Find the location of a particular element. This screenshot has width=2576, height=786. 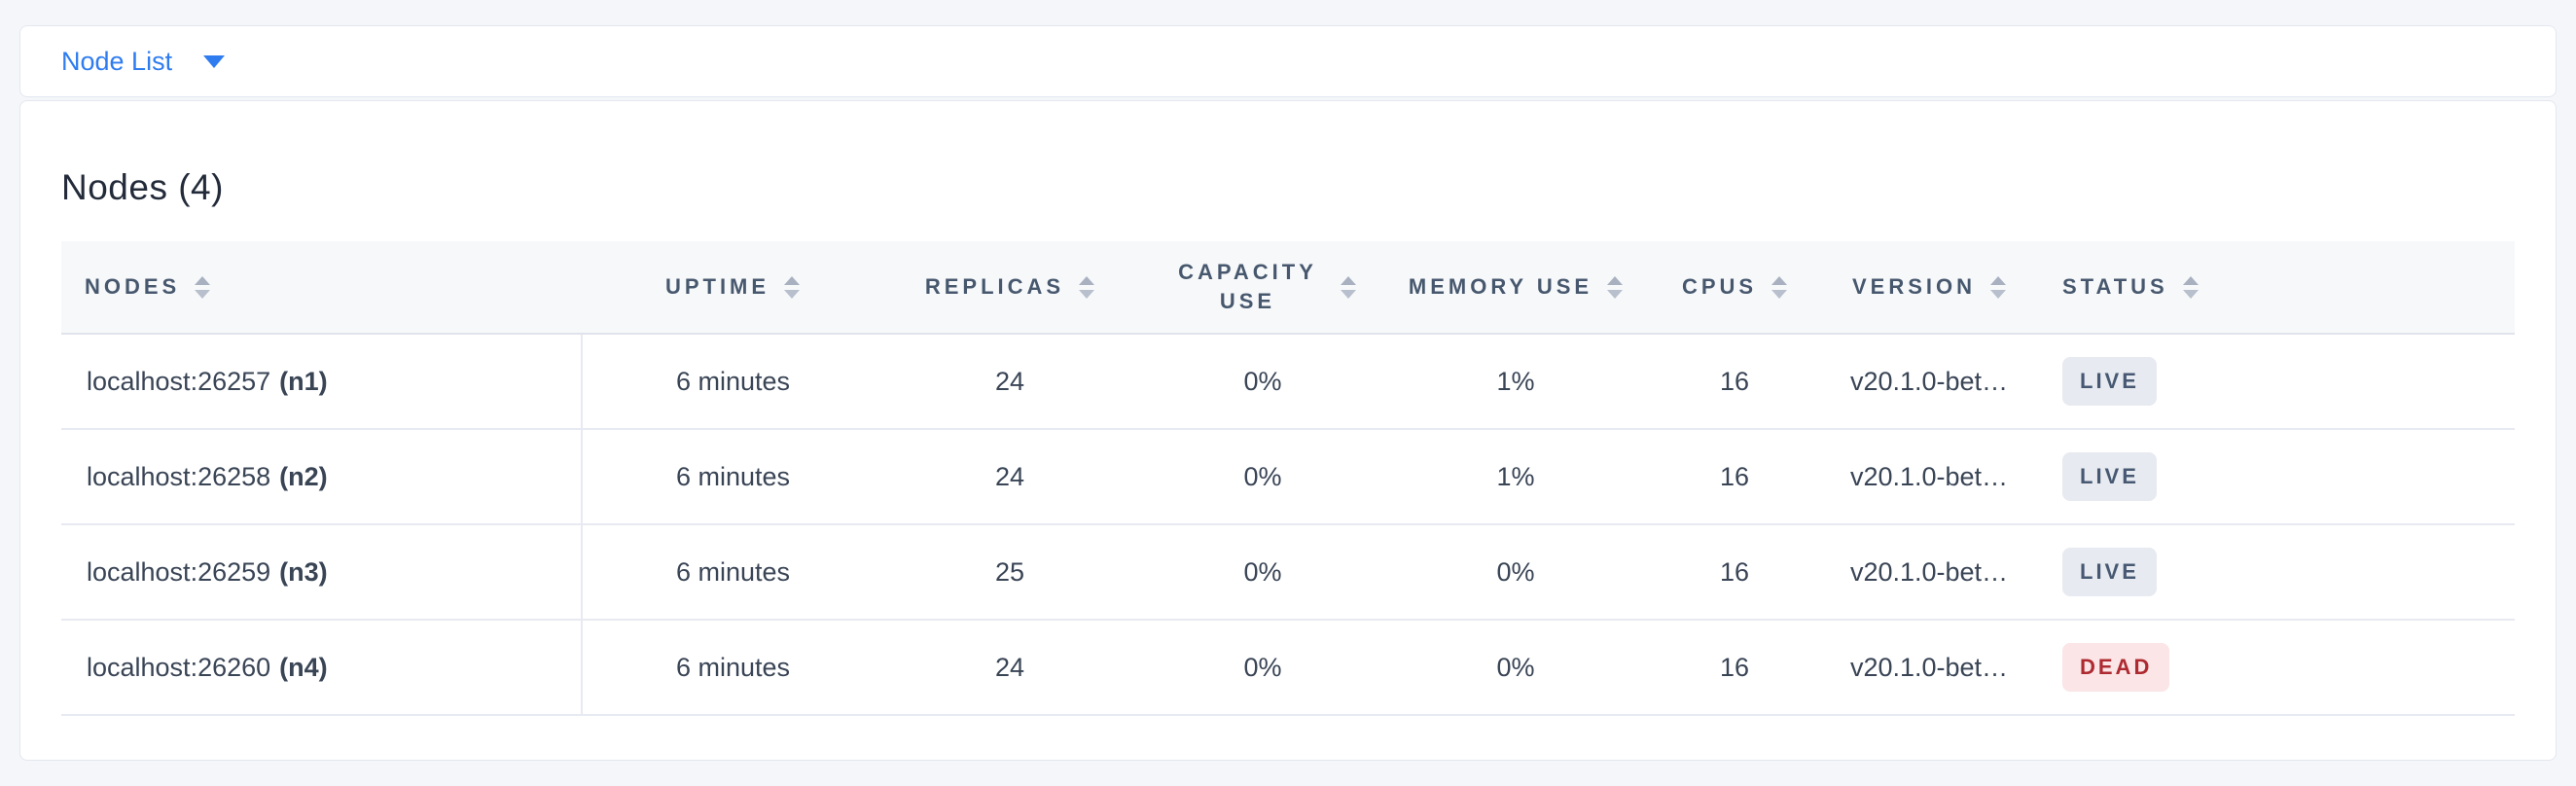

column-label: MEMORY USE is located at coordinates (1500, 287).